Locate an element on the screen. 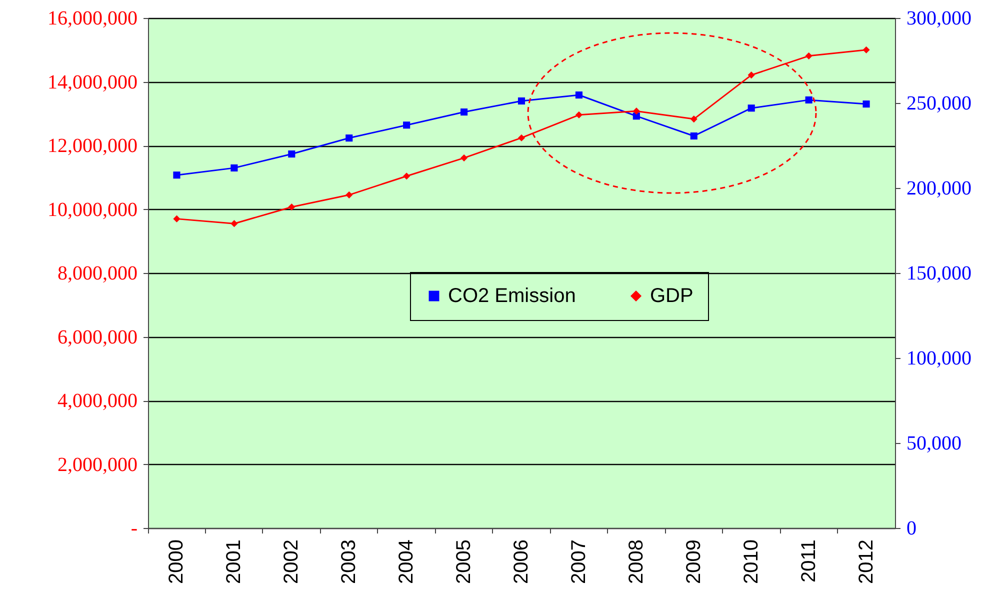 The width and height of the screenshot is (988, 610). y-tick-label: 10,000,000 is located at coordinates (93, 209).